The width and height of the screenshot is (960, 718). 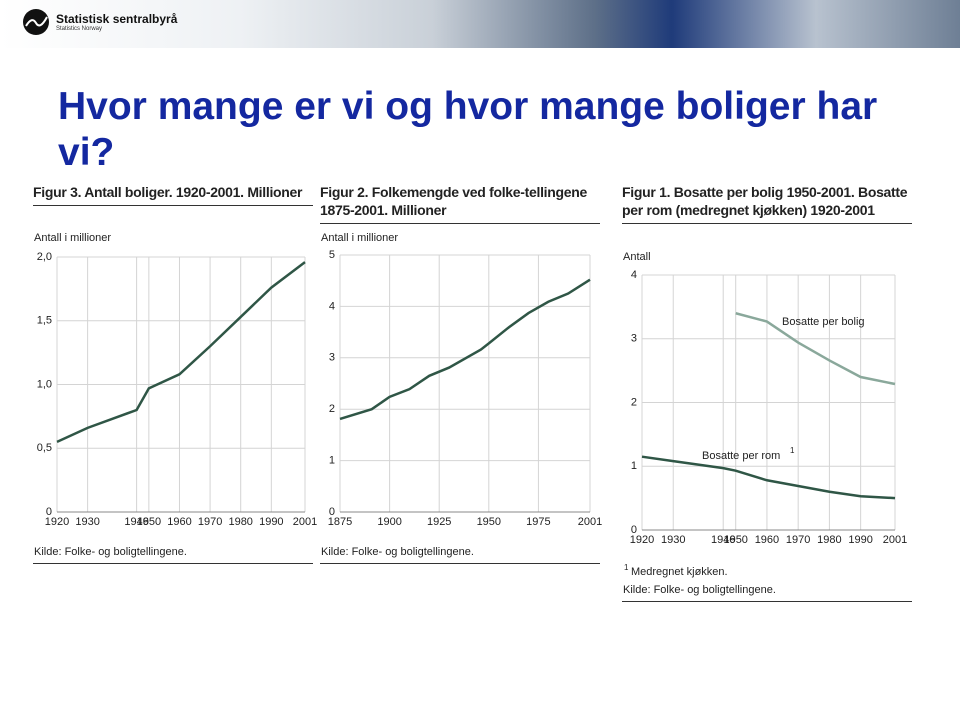 What do you see at coordinates (332, 255) in the screenshot?
I see `y-tick-label: 5` at bounding box center [332, 255].